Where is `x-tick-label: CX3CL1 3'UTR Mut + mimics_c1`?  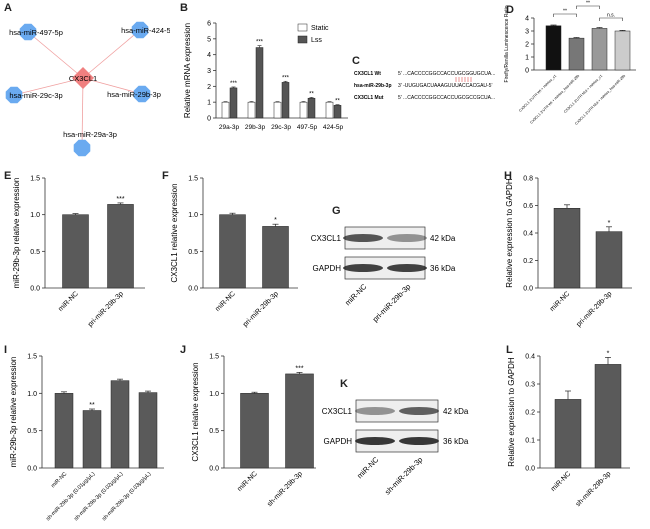 x-tick-label: CX3CL1 3'UTR Mut + mimics_c1 is located at coordinates (583, 94).